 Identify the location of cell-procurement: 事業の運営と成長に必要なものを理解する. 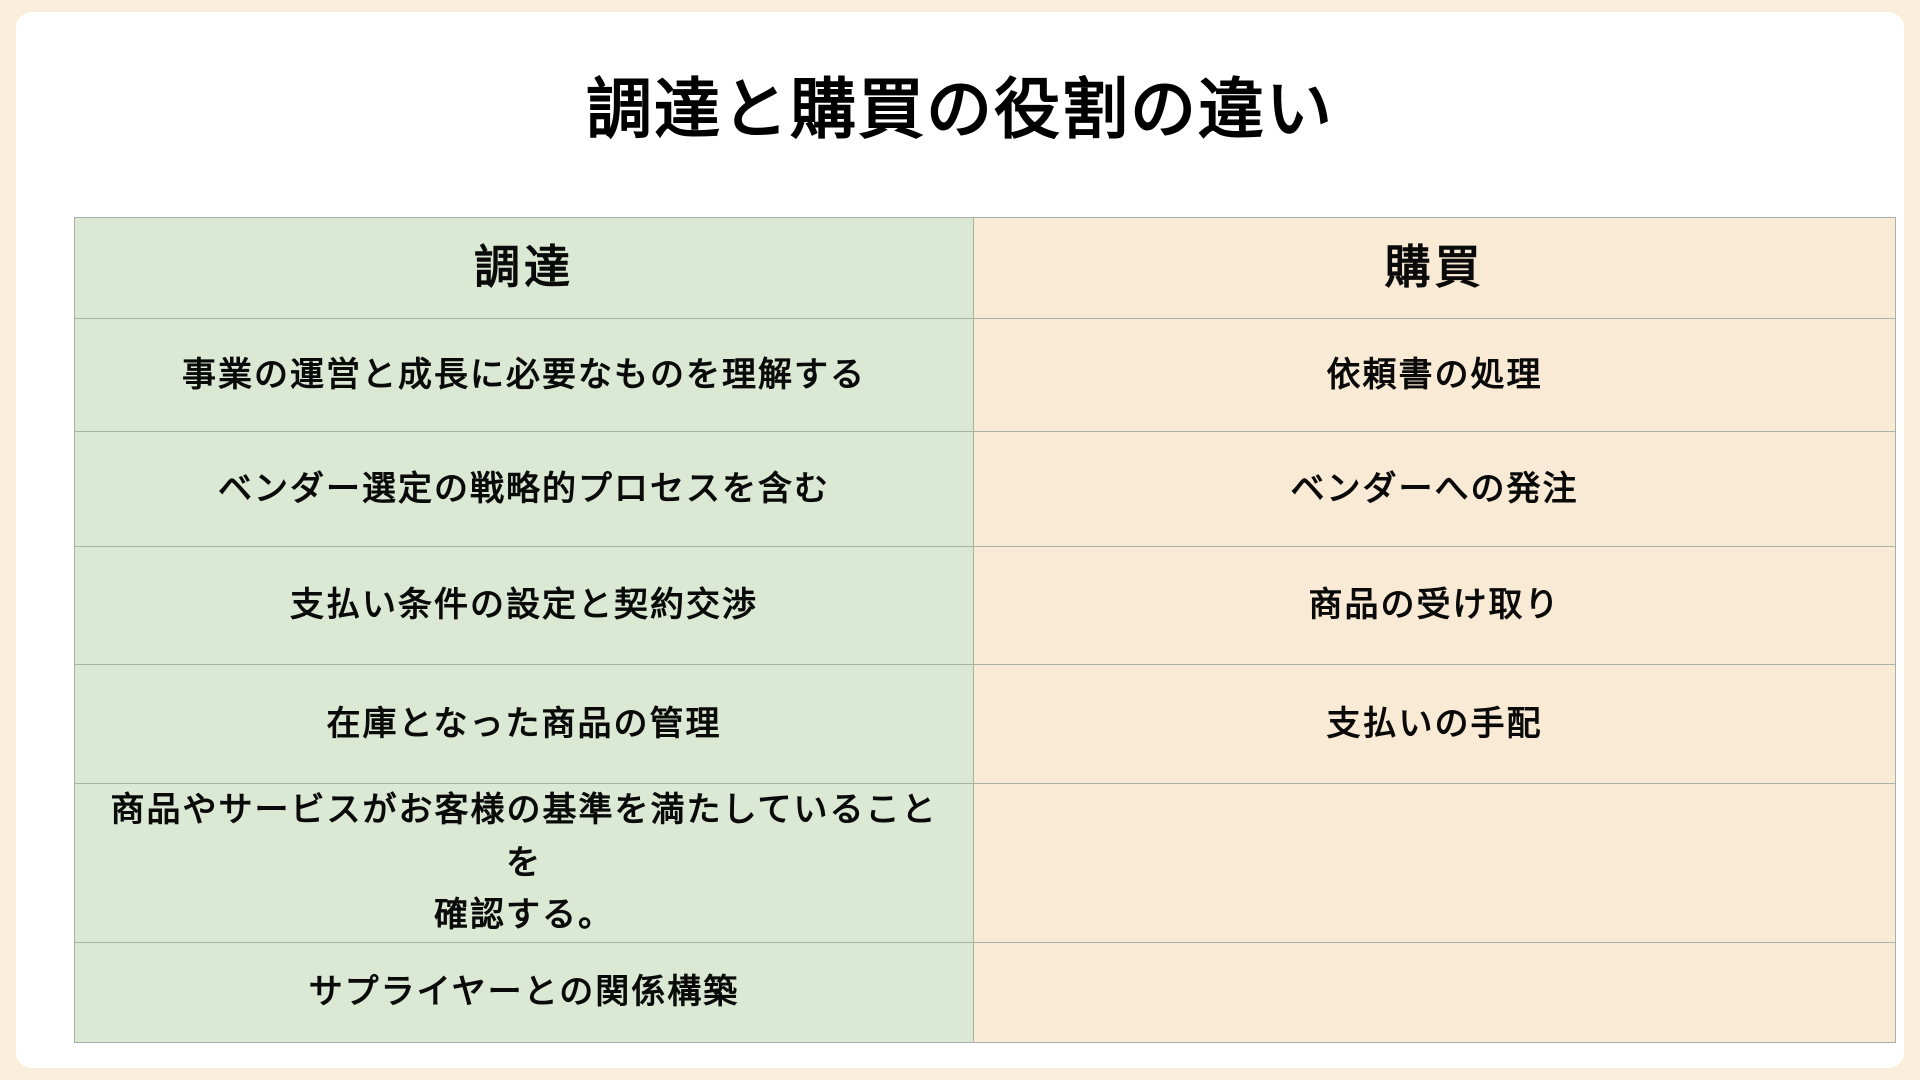
(524, 375).